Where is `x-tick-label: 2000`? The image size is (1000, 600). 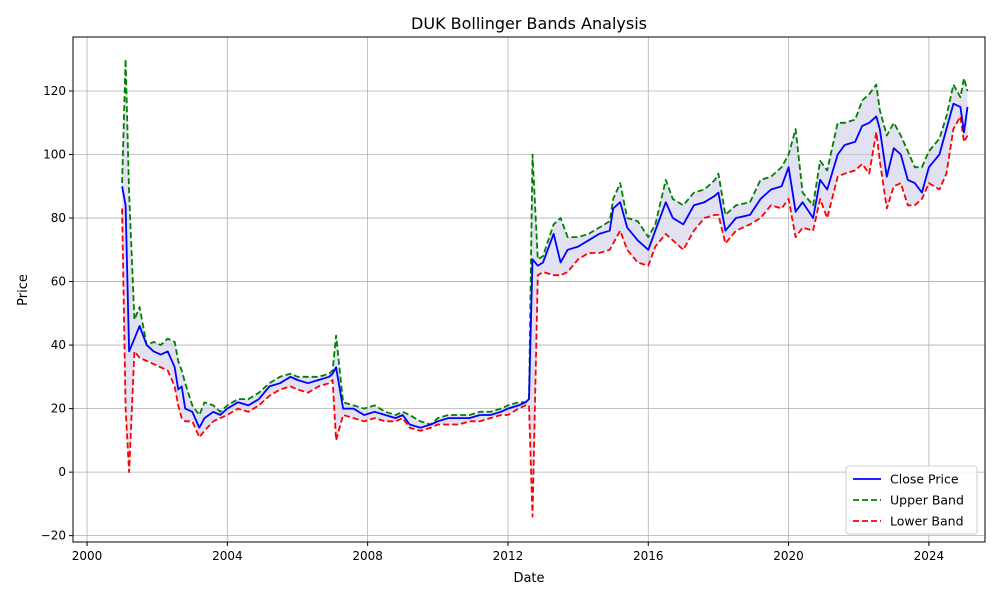 x-tick-label: 2000 is located at coordinates (87, 556).